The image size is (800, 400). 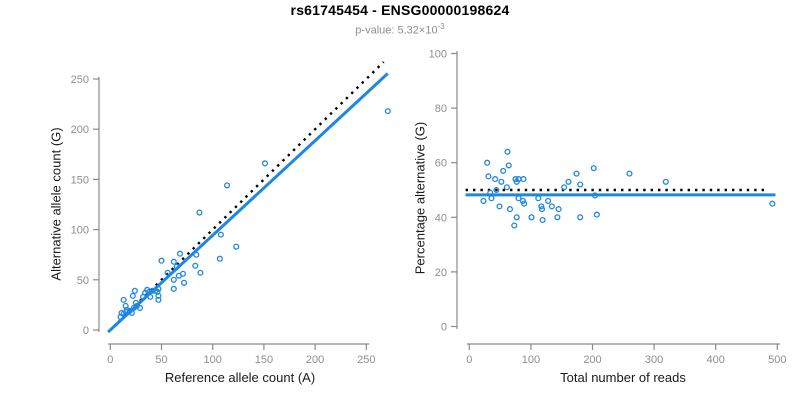 I want to click on y-axis-tick-label: 20, so click(x=441, y=273).